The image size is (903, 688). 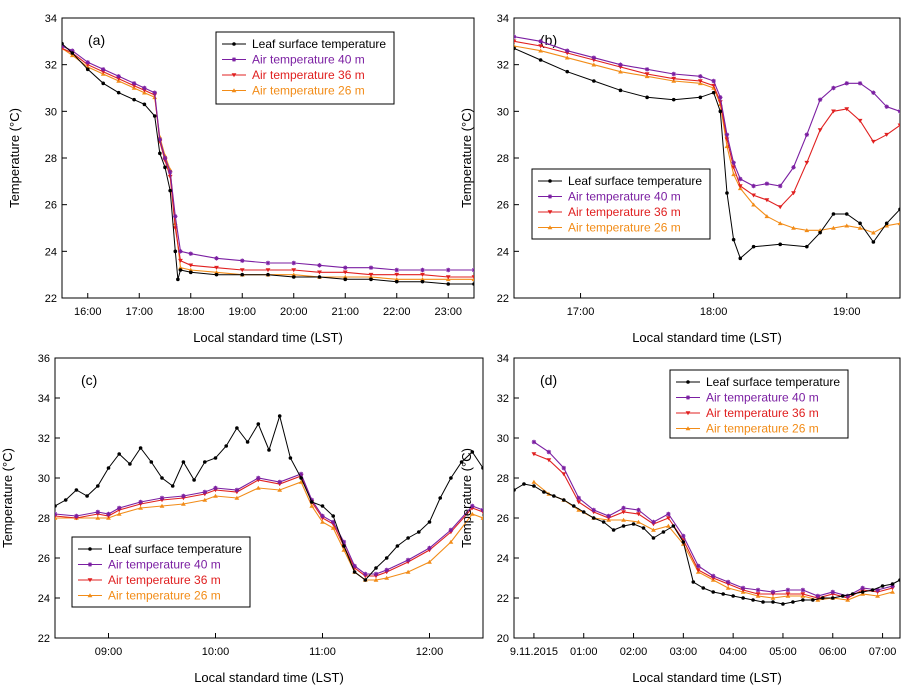 I want to click on x-tick-label: 10:00, so click(x=216, y=652).